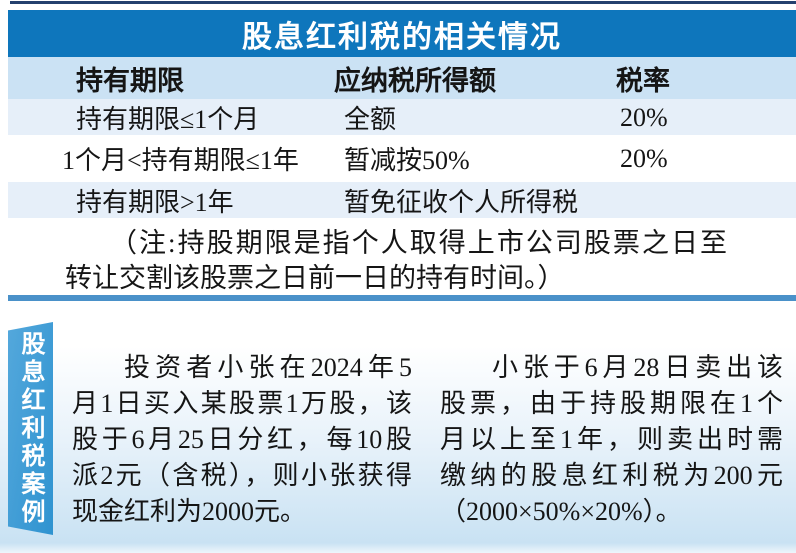 Image resolution: width=796 pixels, height=553 pixels. What do you see at coordinates (461, 202) in the screenshot?
I see `cell-taxable-amount: 暂免征收个人所得税` at bounding box center [461, 202].